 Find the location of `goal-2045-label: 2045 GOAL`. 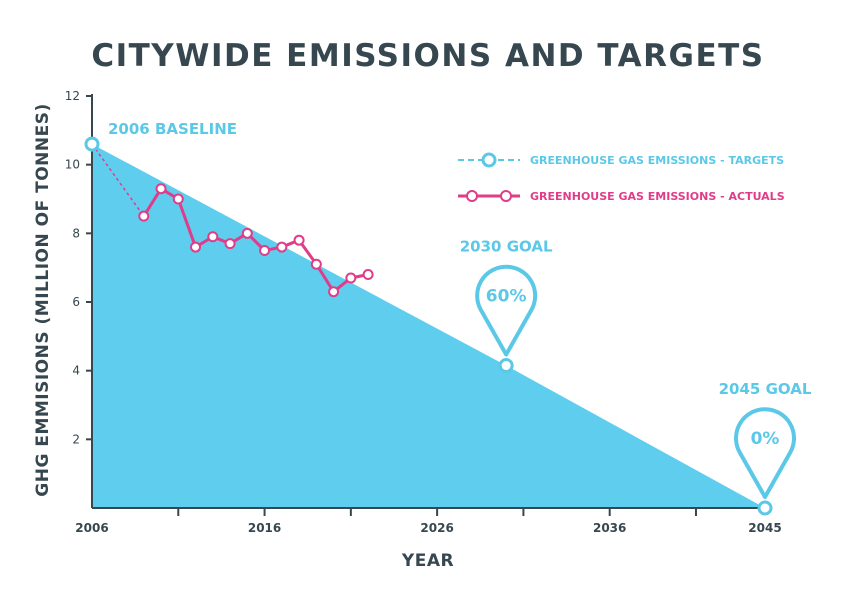

goal-2045-label: 2045 GOAL is located at coordinates (765, 389).